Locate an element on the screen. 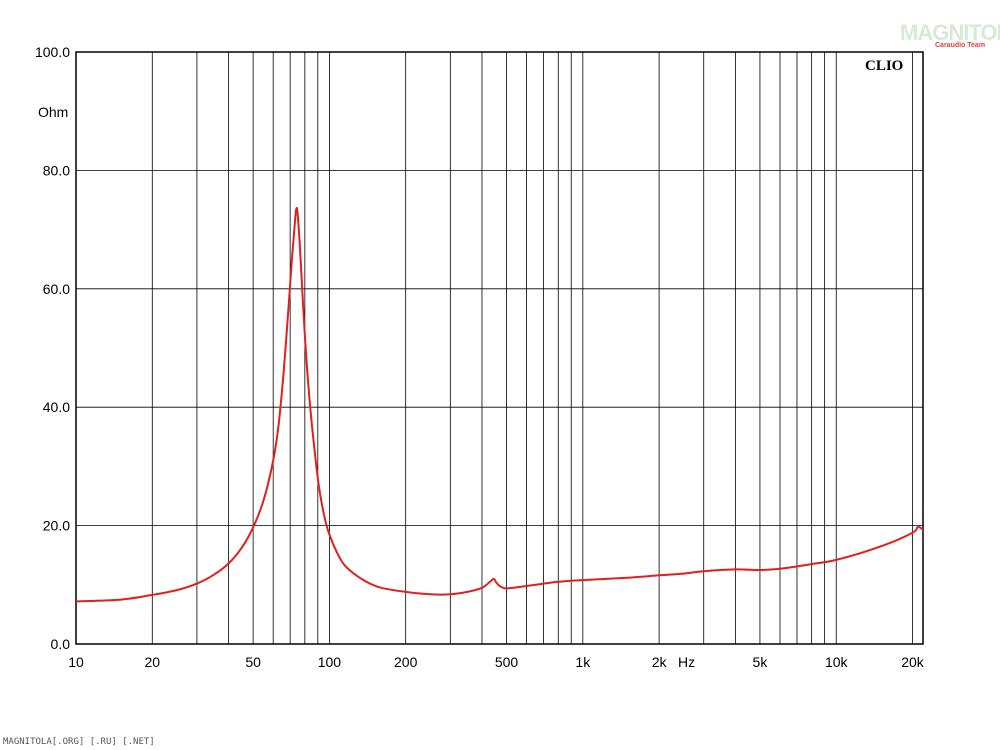 The height and width of the screenshot is (750, 1000). x-axis-ticks: 10 20 50 100 200 500 1k 2k 5k 10k 20k is located at coordinates (496, 662).